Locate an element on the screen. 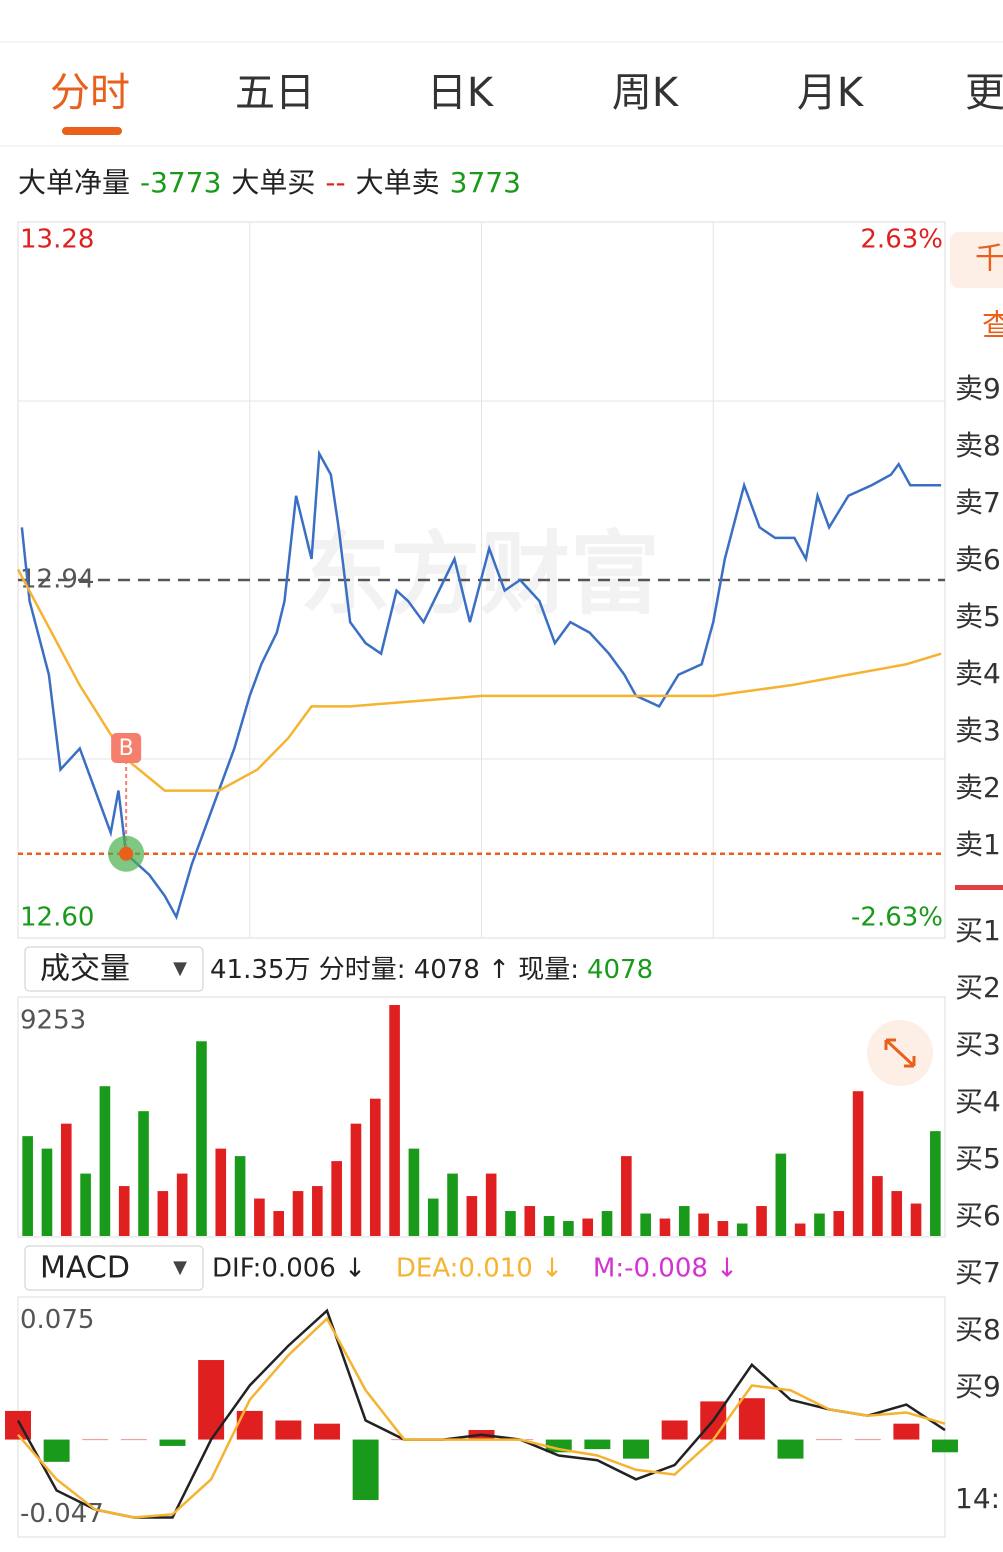  tab: 五日 is located at coordinates (275, 93).